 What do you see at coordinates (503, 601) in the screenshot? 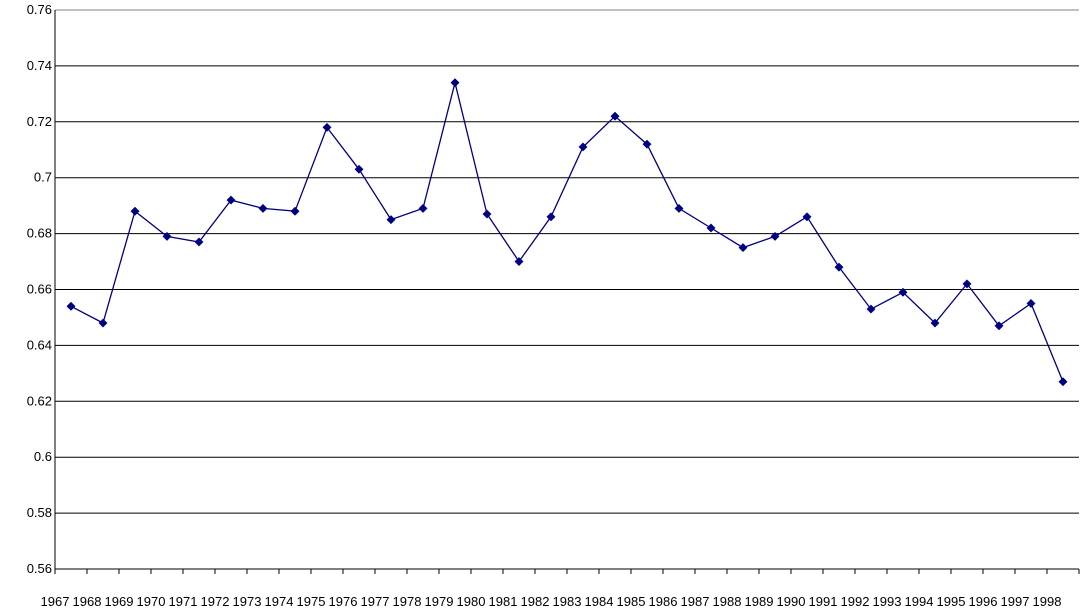
I see `x-tick-label: 1981` at bounding box center [503, 601].